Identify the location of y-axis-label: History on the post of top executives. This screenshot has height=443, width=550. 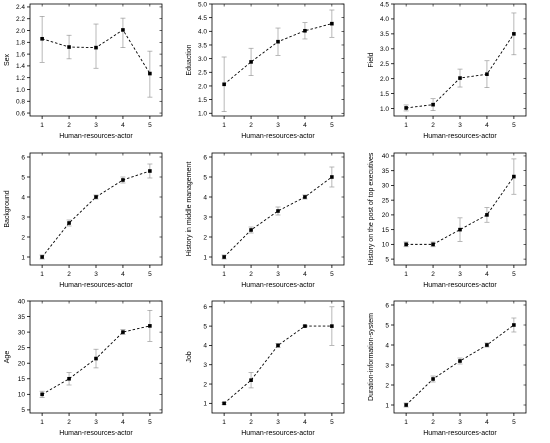
(371, 208).